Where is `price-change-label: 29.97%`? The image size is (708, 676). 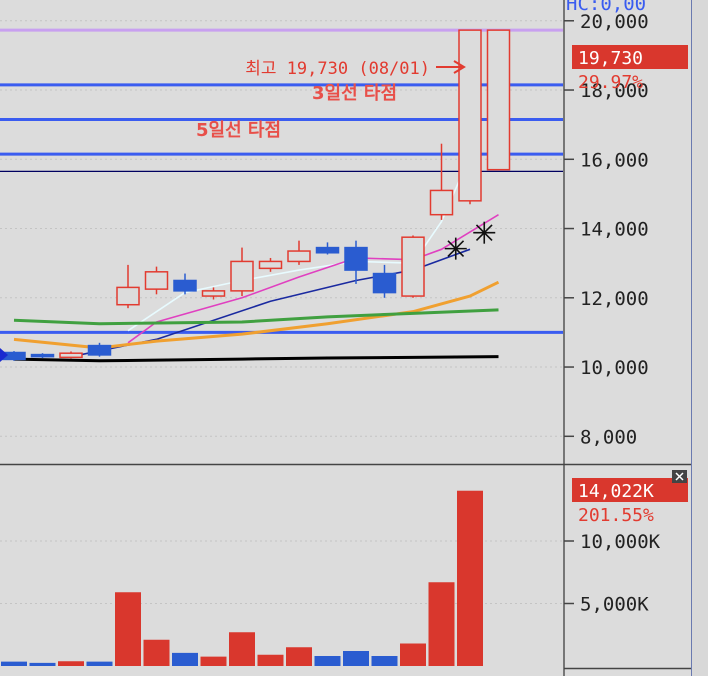
price-change-label: 29.97% is located at coordinates (610, 82).